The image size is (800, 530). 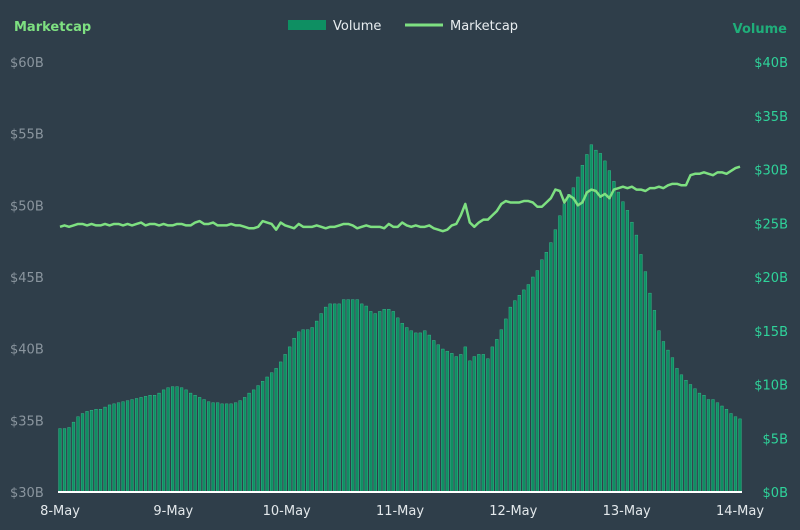 What do you see at coordinates (771, 171) in the screenshot?
I see `right-tick-label: $30B` at bounding box center [771, 171].